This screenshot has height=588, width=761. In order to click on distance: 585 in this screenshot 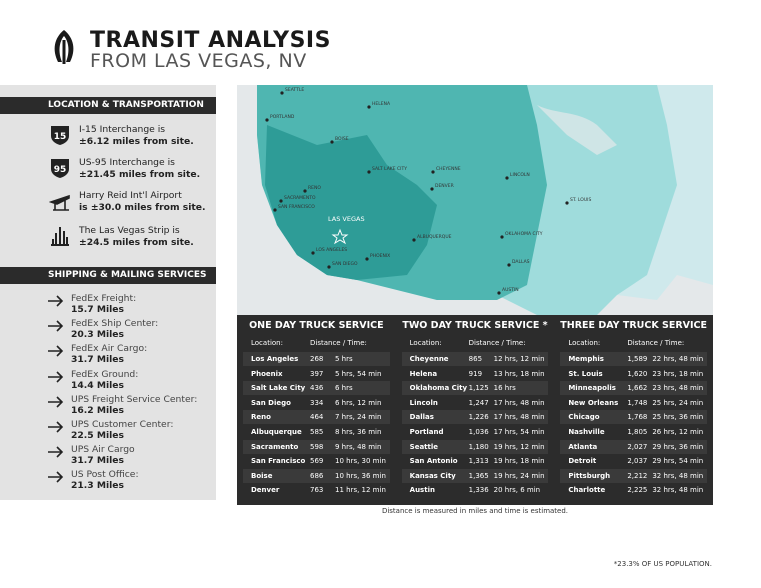, I will do `click(317, 432)`.